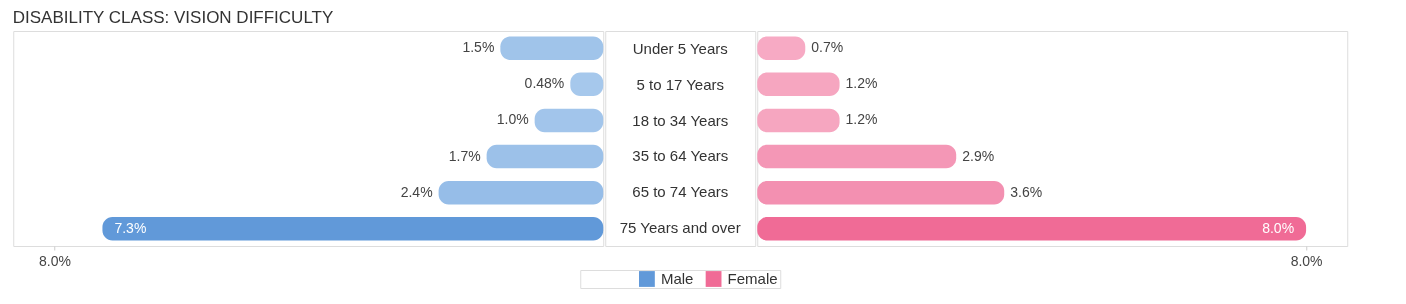  What do you see at coordinates (680, 156) in the screenshot?
I see `y-tick-label: 35 to 64 Years` at bounding box center [680, 156].